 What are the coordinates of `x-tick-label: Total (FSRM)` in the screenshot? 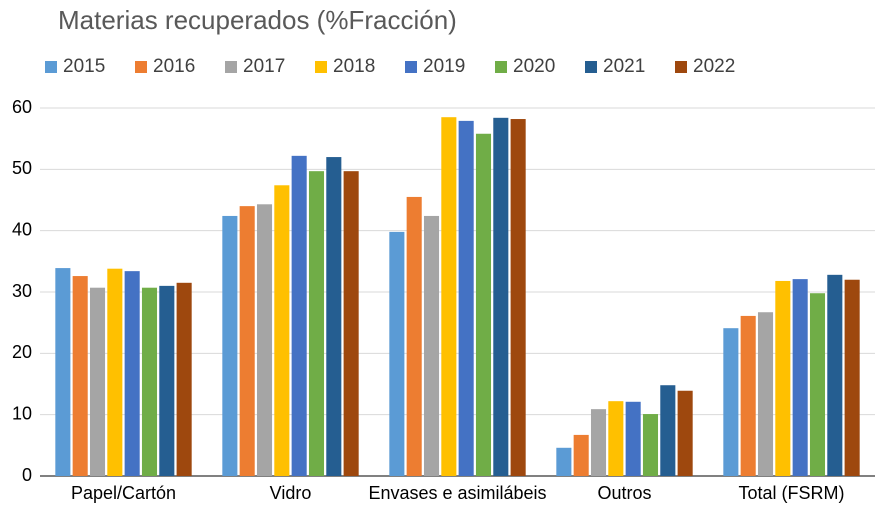 It's located at (791, 493).